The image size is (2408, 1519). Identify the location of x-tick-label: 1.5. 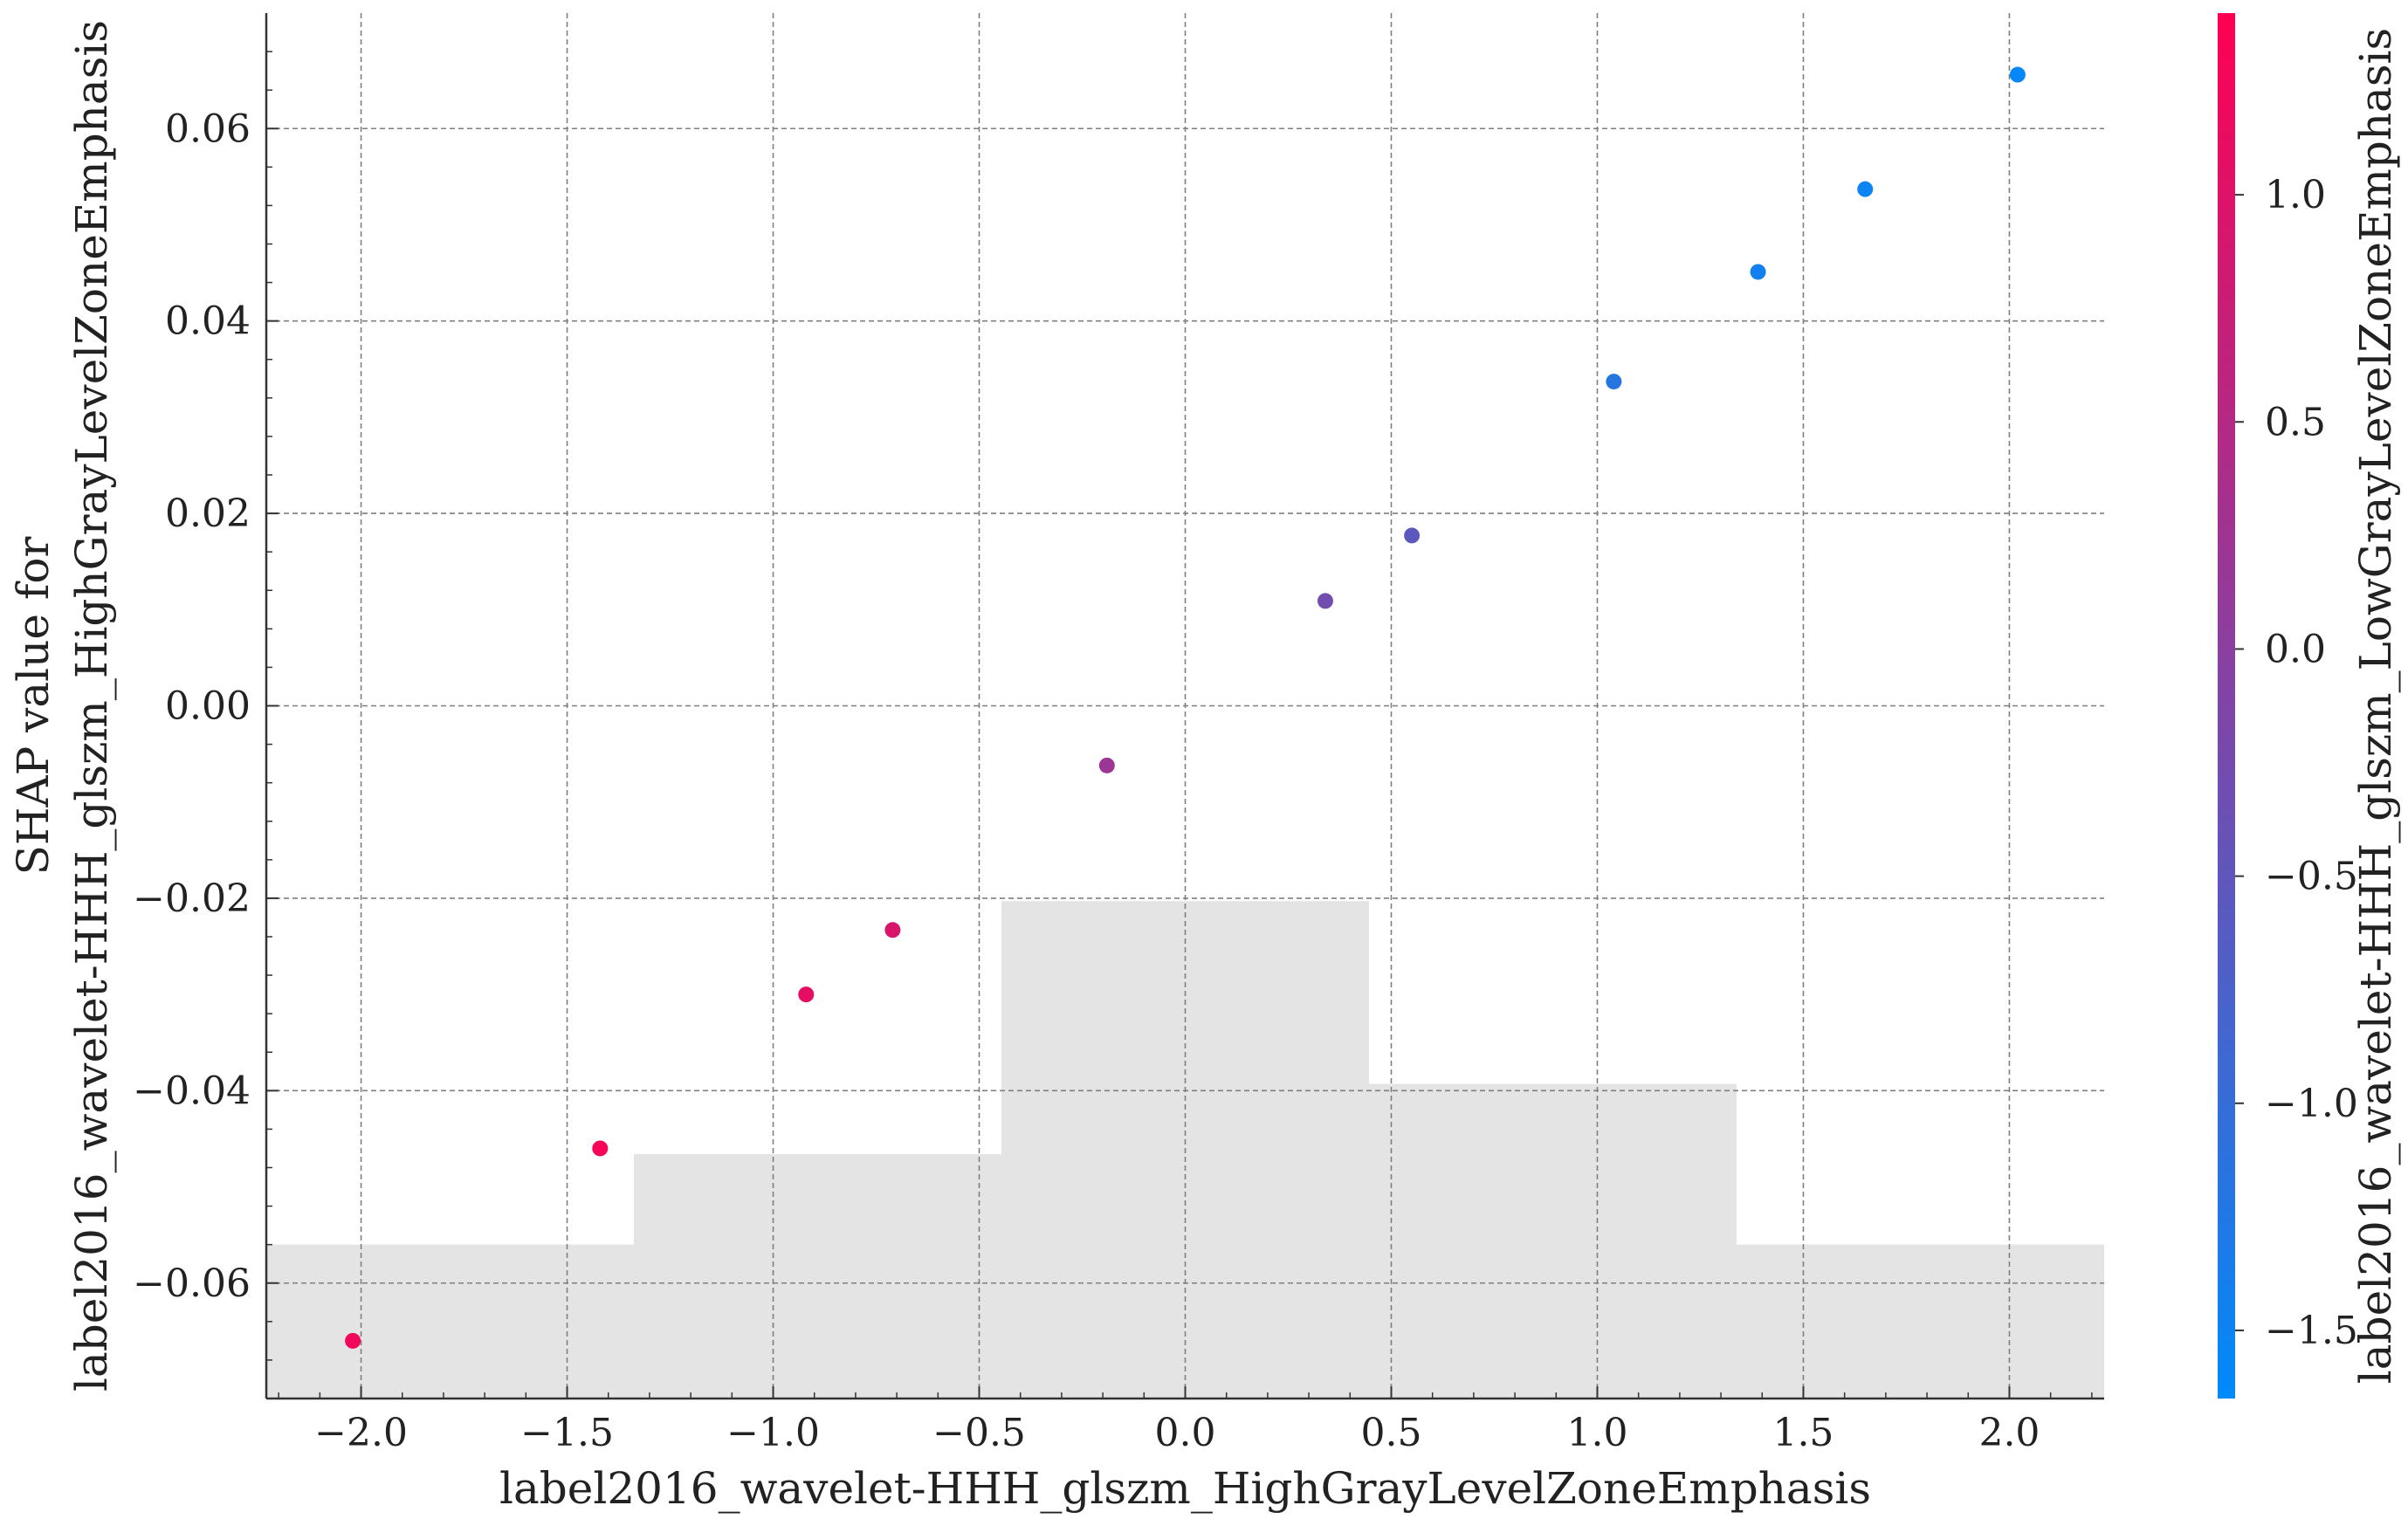
(1803, 1433).